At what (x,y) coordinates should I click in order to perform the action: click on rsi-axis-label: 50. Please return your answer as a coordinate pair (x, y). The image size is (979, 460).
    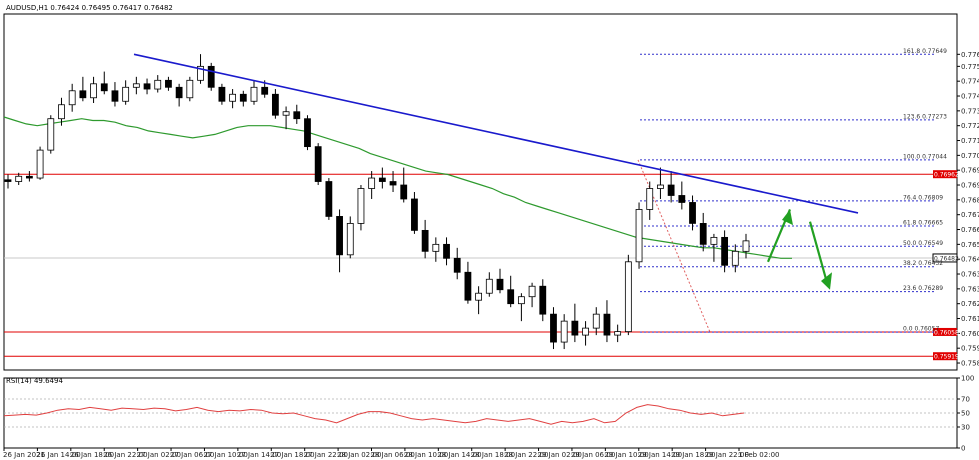
    Looking at the image, I should click on (965, 414).